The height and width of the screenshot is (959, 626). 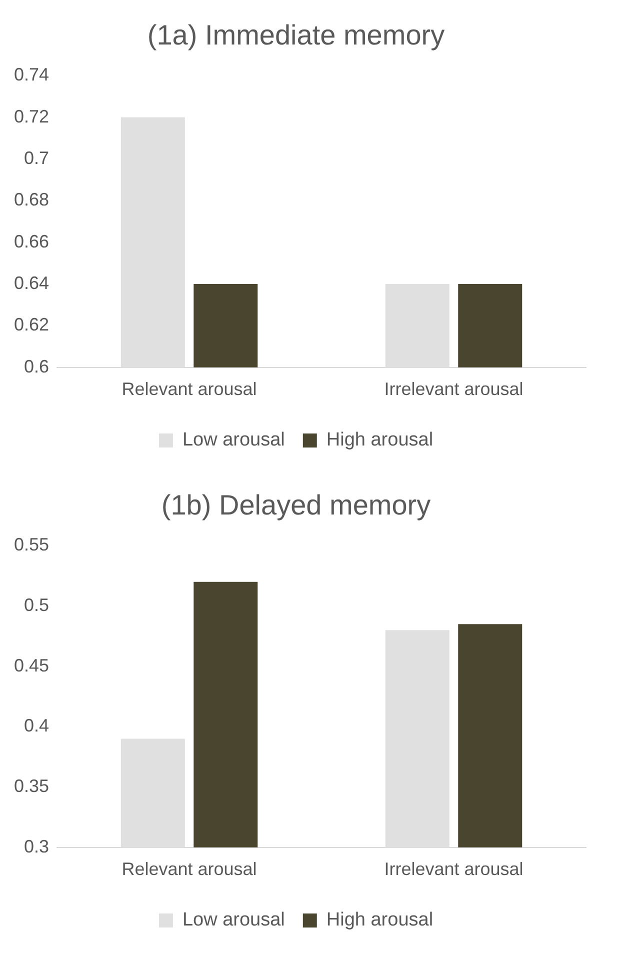 I want to click on y-tick-label: 0.6, so click(x=37, y=366).